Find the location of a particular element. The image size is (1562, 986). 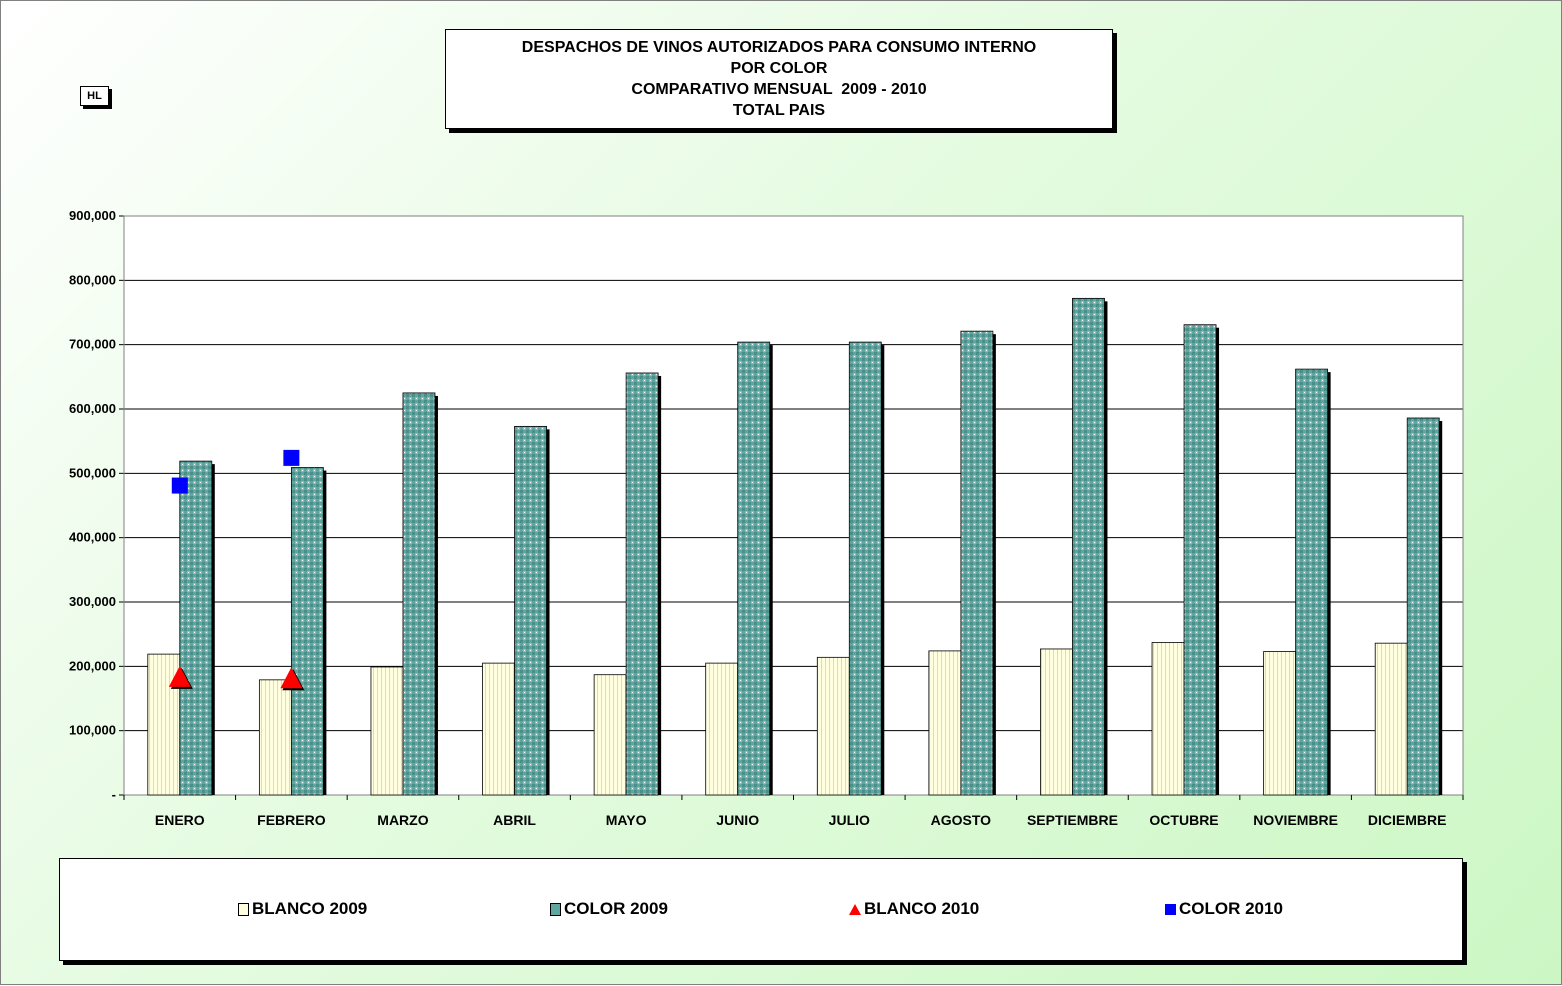

legend-item-color-2010: COLOR 2010 is located at coordinates (1224, 909).